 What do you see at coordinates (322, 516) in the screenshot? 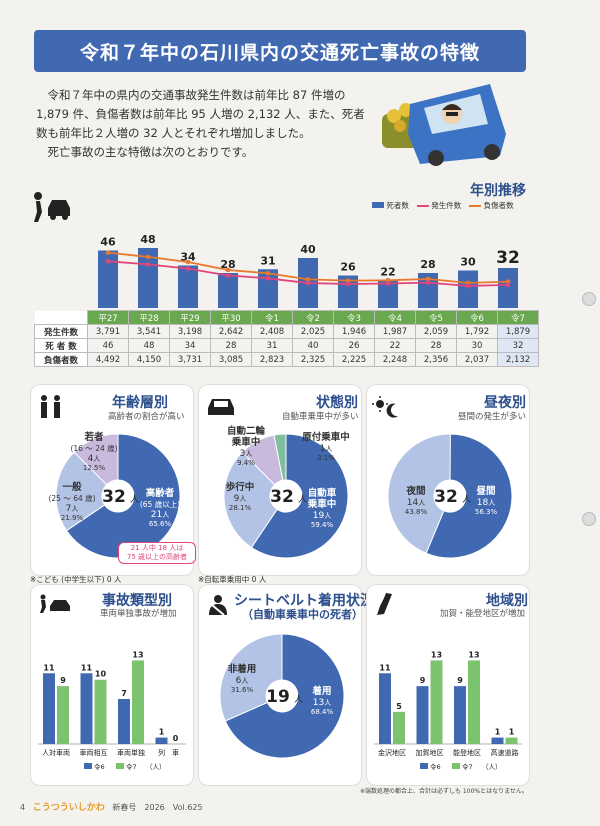
I see `slice-value: 19人` at bounding box center [322, 516].